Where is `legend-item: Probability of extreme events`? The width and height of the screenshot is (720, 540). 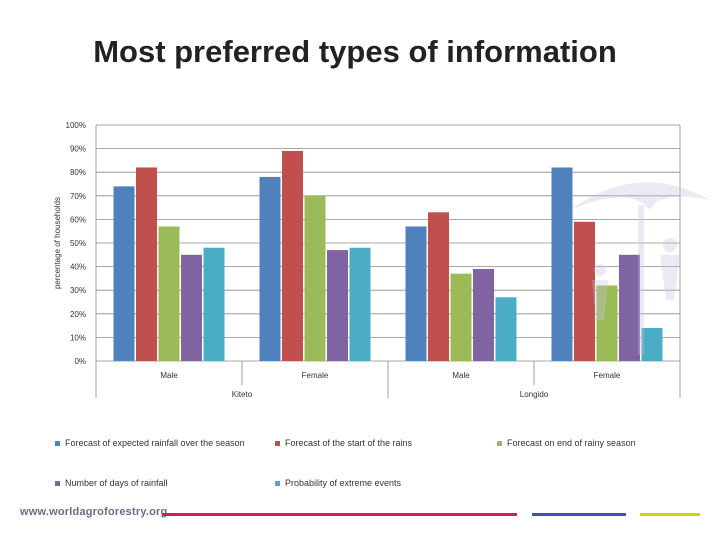 legend-item: Probability of extreme events is located at coordinates (338, 483).